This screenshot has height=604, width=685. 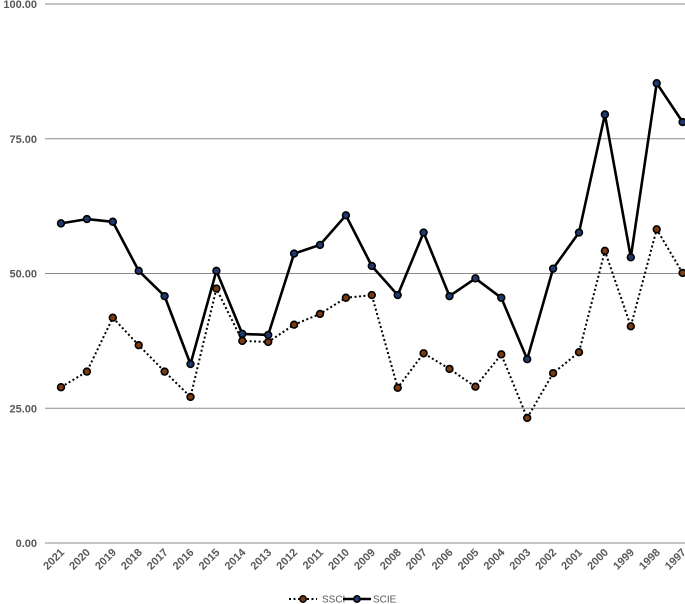 What do you see at coordinates (317, 599) in the screenshot?
I see `legend-item-ssci: SSCI` at bounding box center [317, 599].